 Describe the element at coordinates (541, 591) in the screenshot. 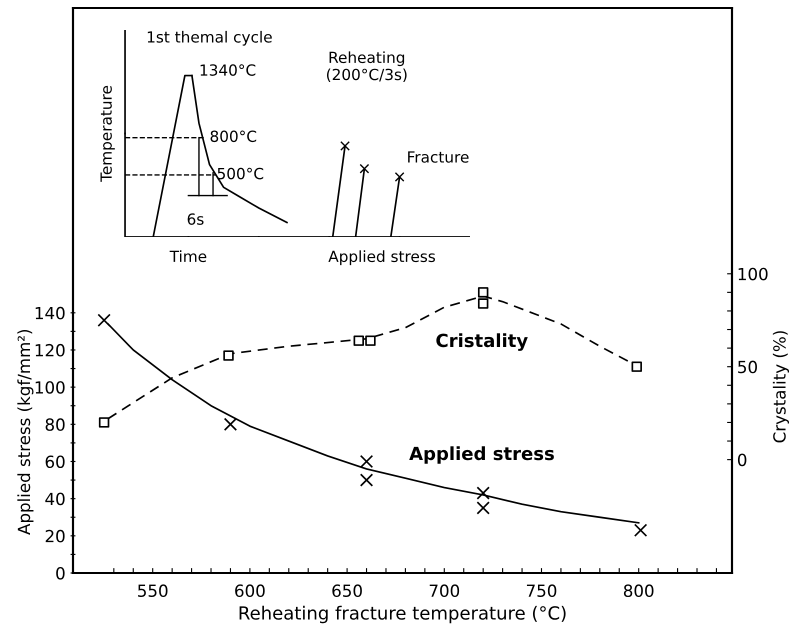

I see `x-tick-label: 750` at that location.